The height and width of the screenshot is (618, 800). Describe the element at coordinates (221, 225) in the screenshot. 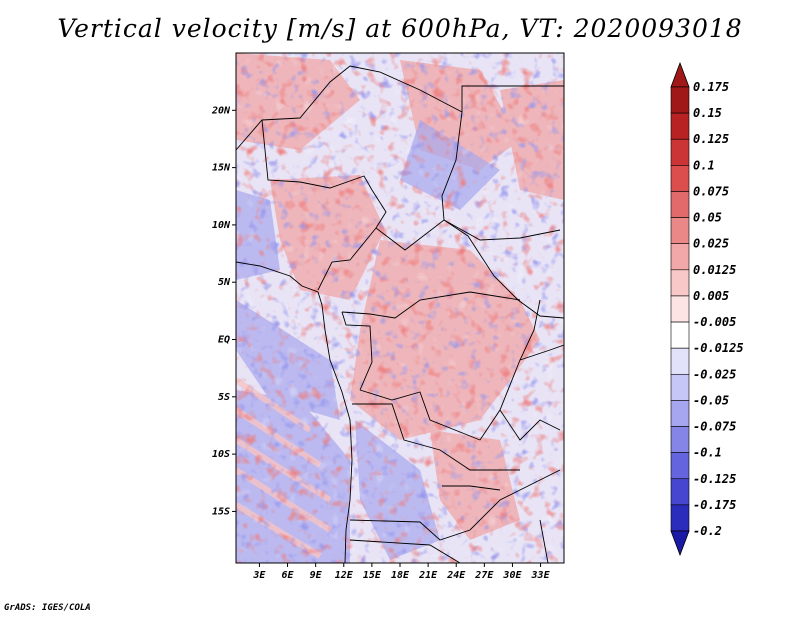

I see `lat-label: 10N` at that location.